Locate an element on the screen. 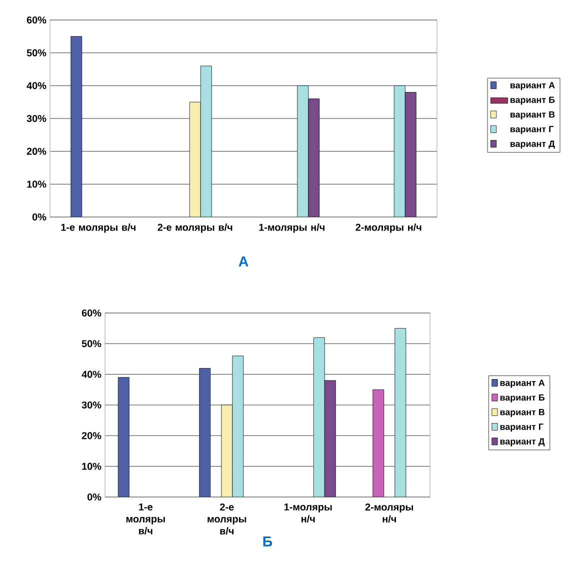 Image resolution: width=588 pixels, height=585 pixels. text: Б is located at coordinates (267, 541).